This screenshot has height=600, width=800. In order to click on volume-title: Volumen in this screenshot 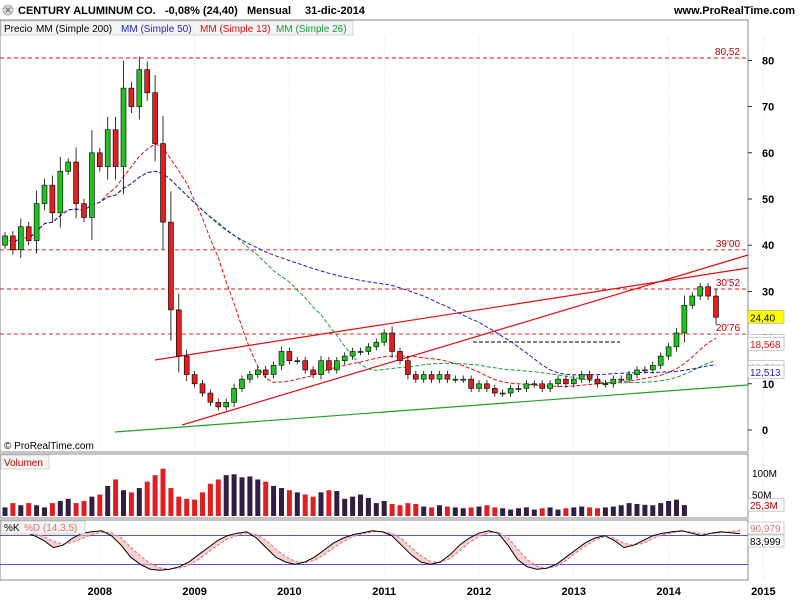, I will do `click(23, 463)`.